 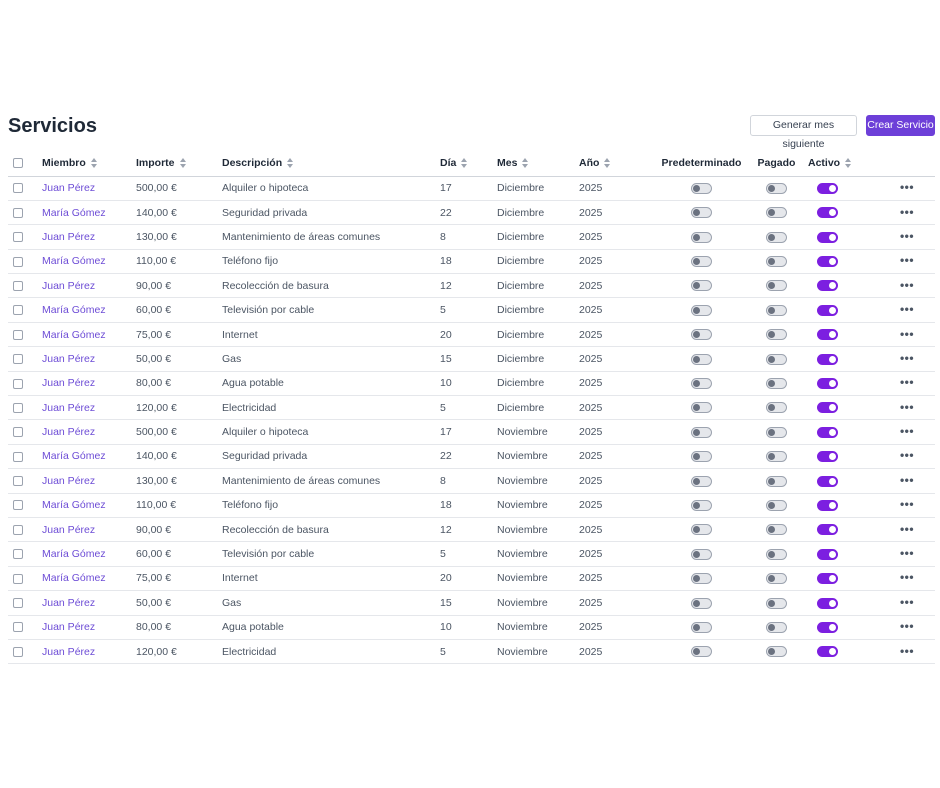 What do you see at coordinates (618, 163) in the screenshot?
I see `column-year: Año` at bounding box center [618, 163].